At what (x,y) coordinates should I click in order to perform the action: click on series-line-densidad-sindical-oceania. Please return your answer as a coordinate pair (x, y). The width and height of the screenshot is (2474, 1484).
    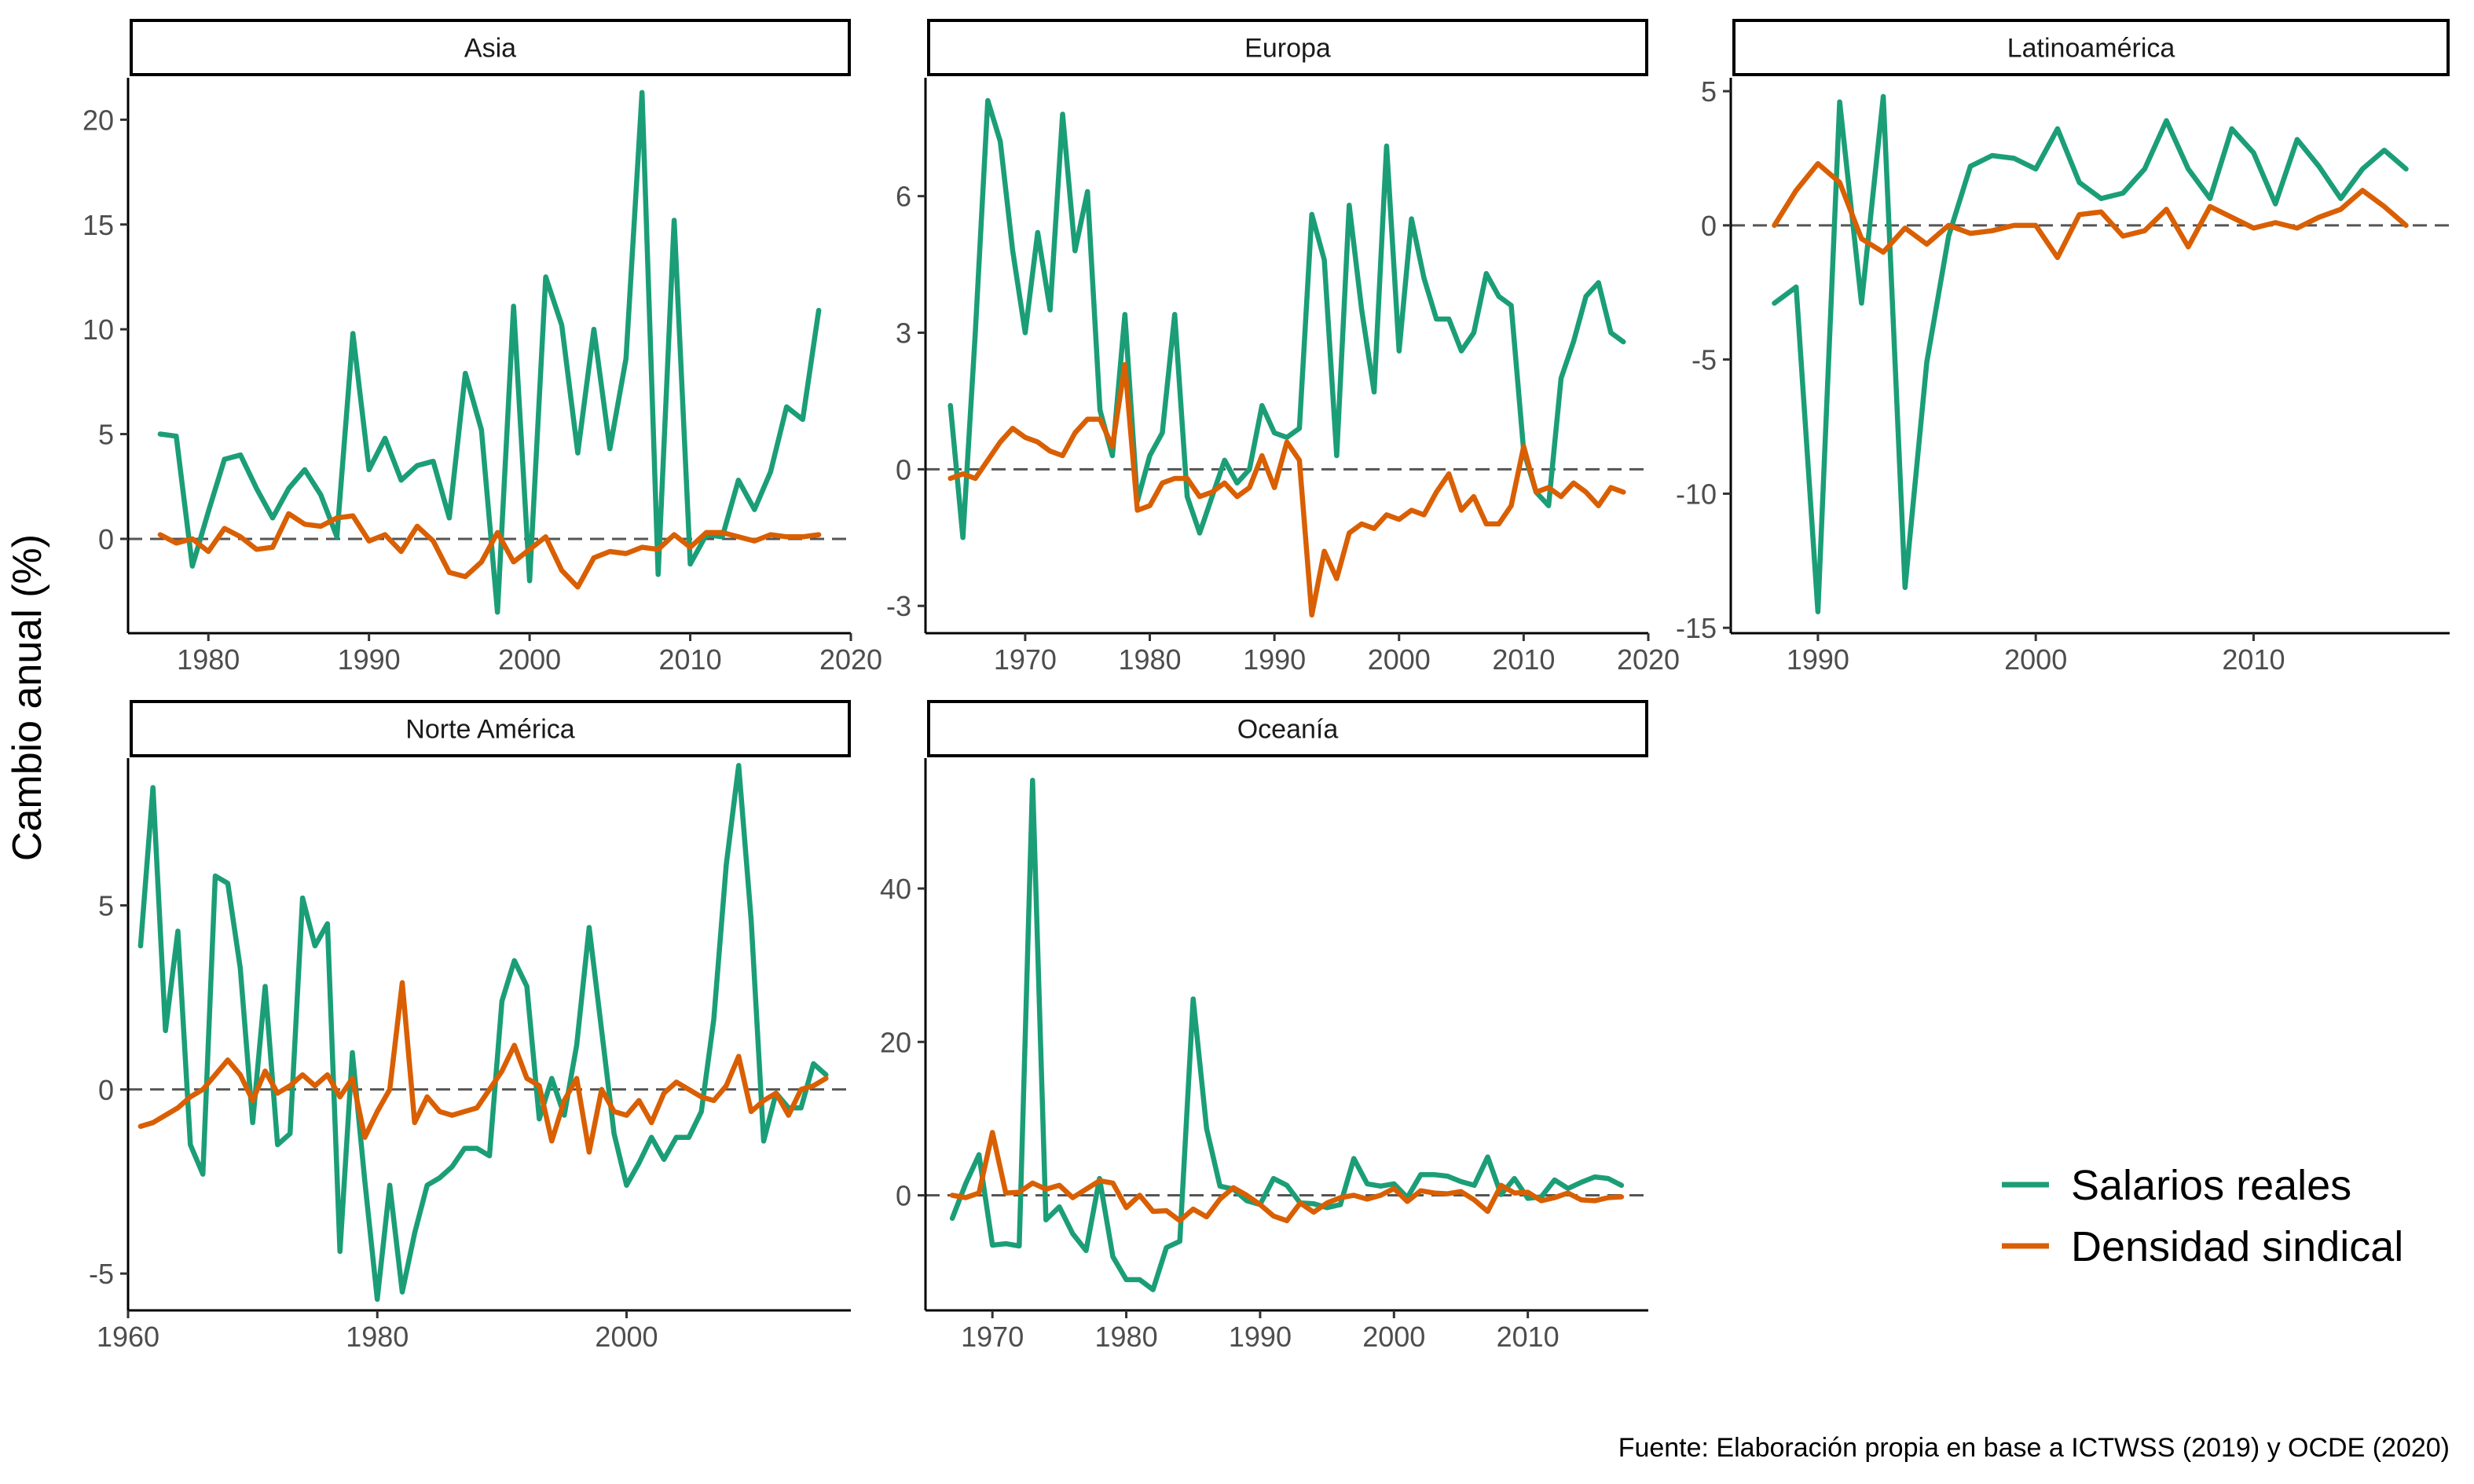
    Looking at the image, I should click on (1287, 1177).